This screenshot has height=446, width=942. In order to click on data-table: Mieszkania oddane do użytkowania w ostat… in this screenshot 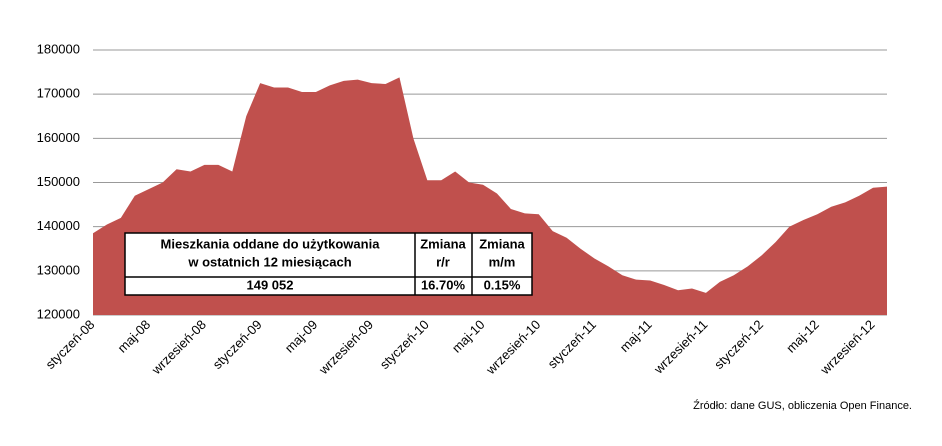, I will do `click(328, 264)`.